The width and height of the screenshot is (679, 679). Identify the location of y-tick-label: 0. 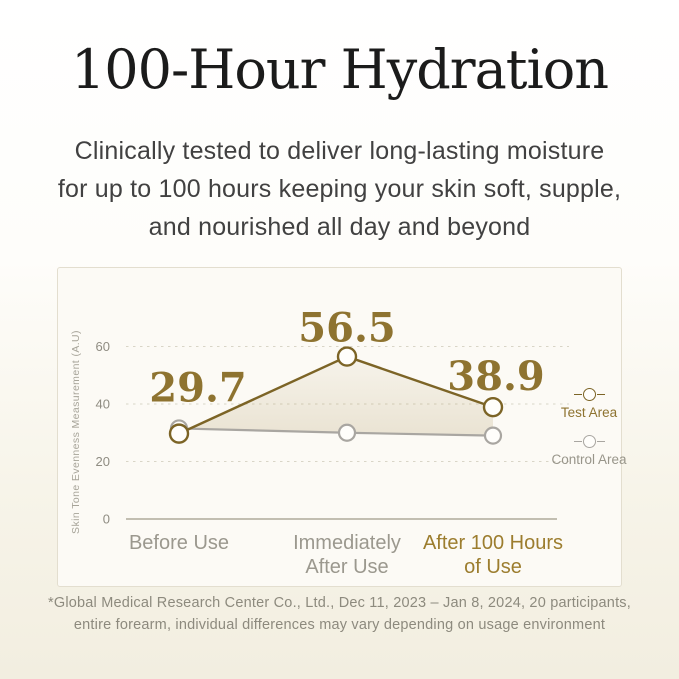
(106, 519).